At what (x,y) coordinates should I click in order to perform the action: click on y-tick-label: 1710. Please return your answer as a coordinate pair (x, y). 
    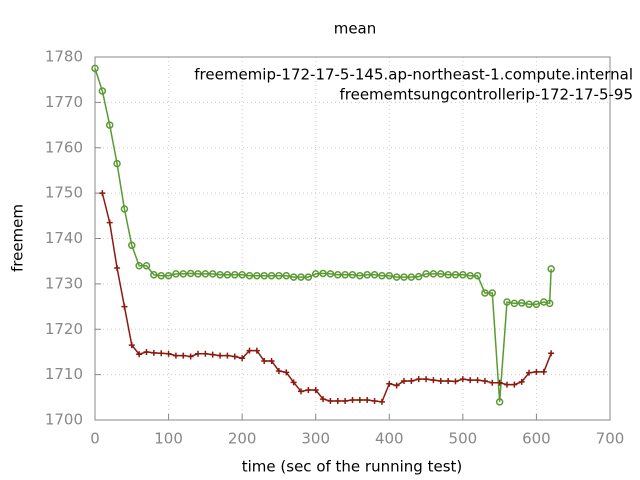
    Looking at the image, I should click on (64, 374).